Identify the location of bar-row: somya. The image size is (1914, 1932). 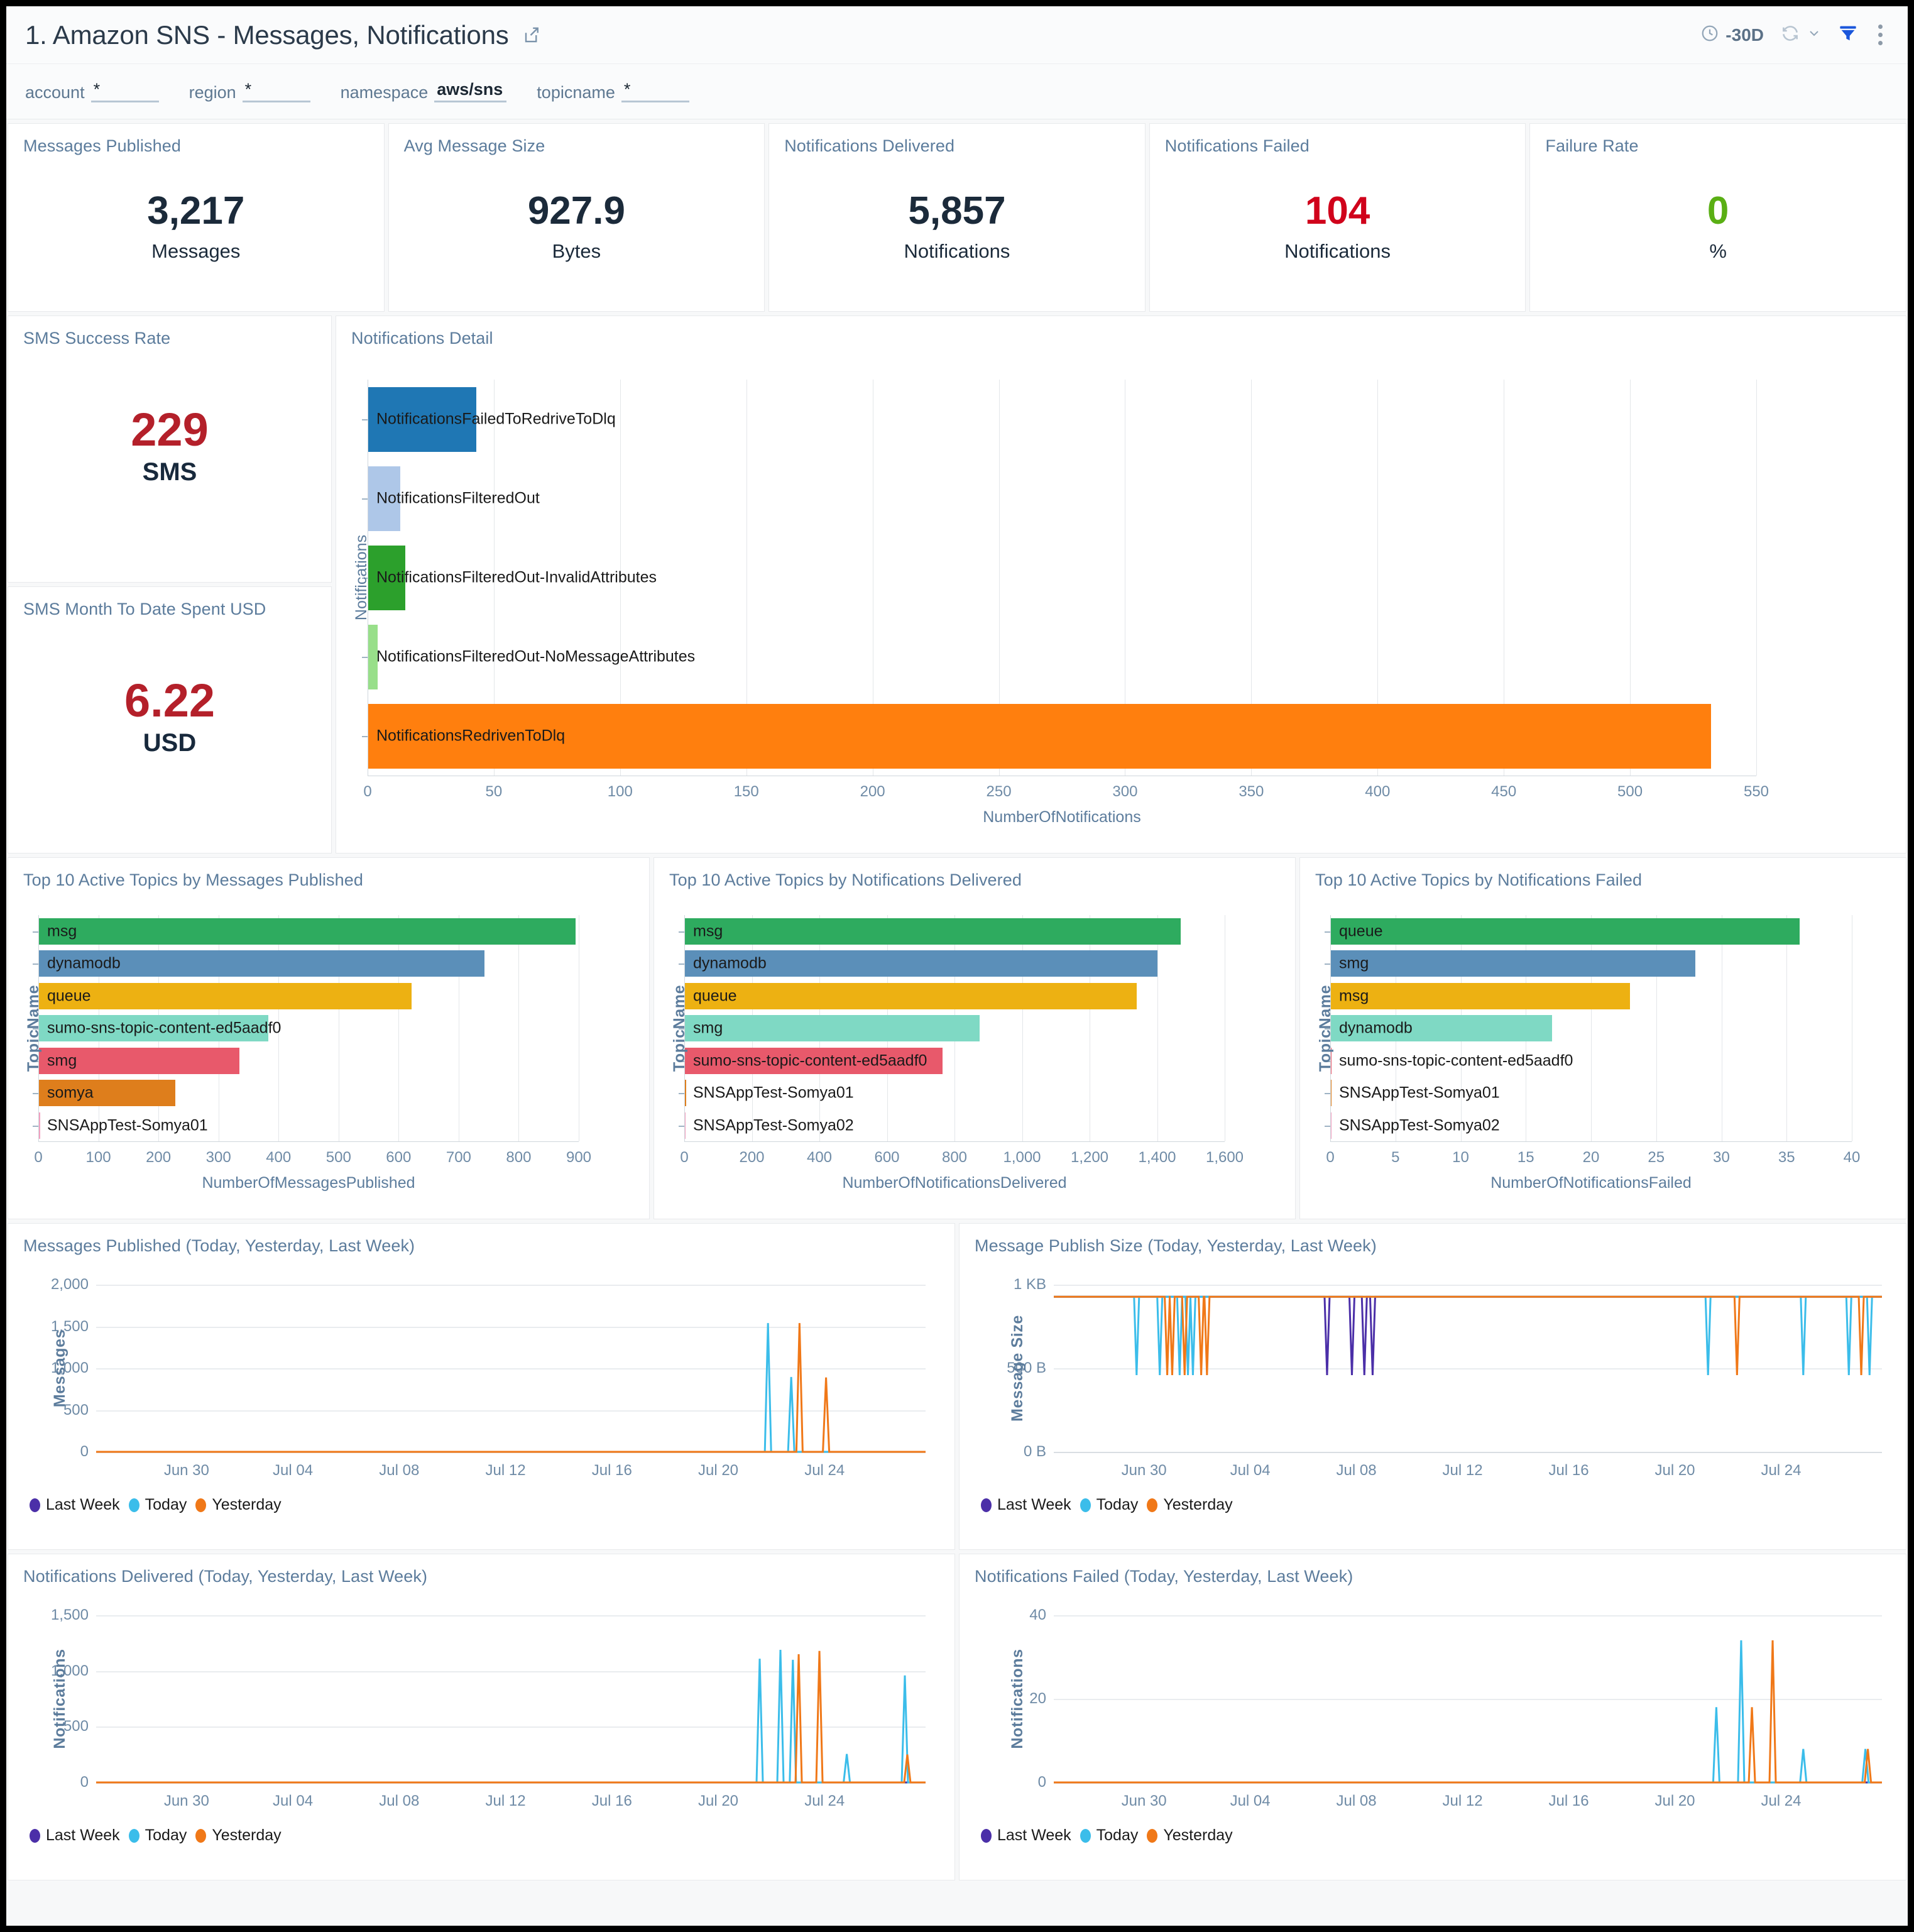
(306, 1093).